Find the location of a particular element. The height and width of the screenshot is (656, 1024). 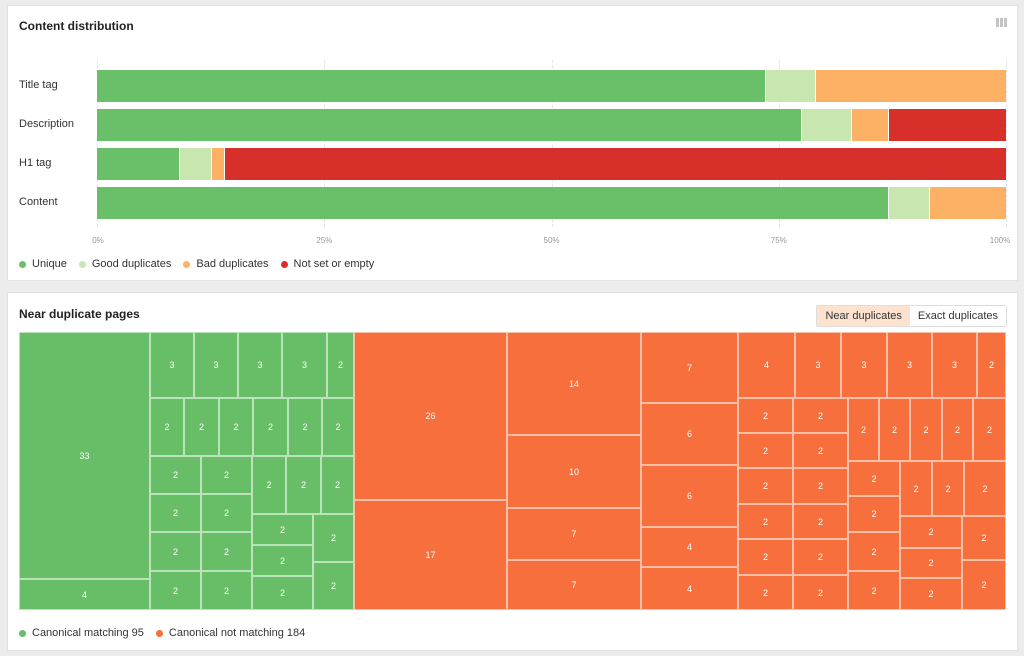

treemap-cell: 33 is located at coordinates (84, 455).